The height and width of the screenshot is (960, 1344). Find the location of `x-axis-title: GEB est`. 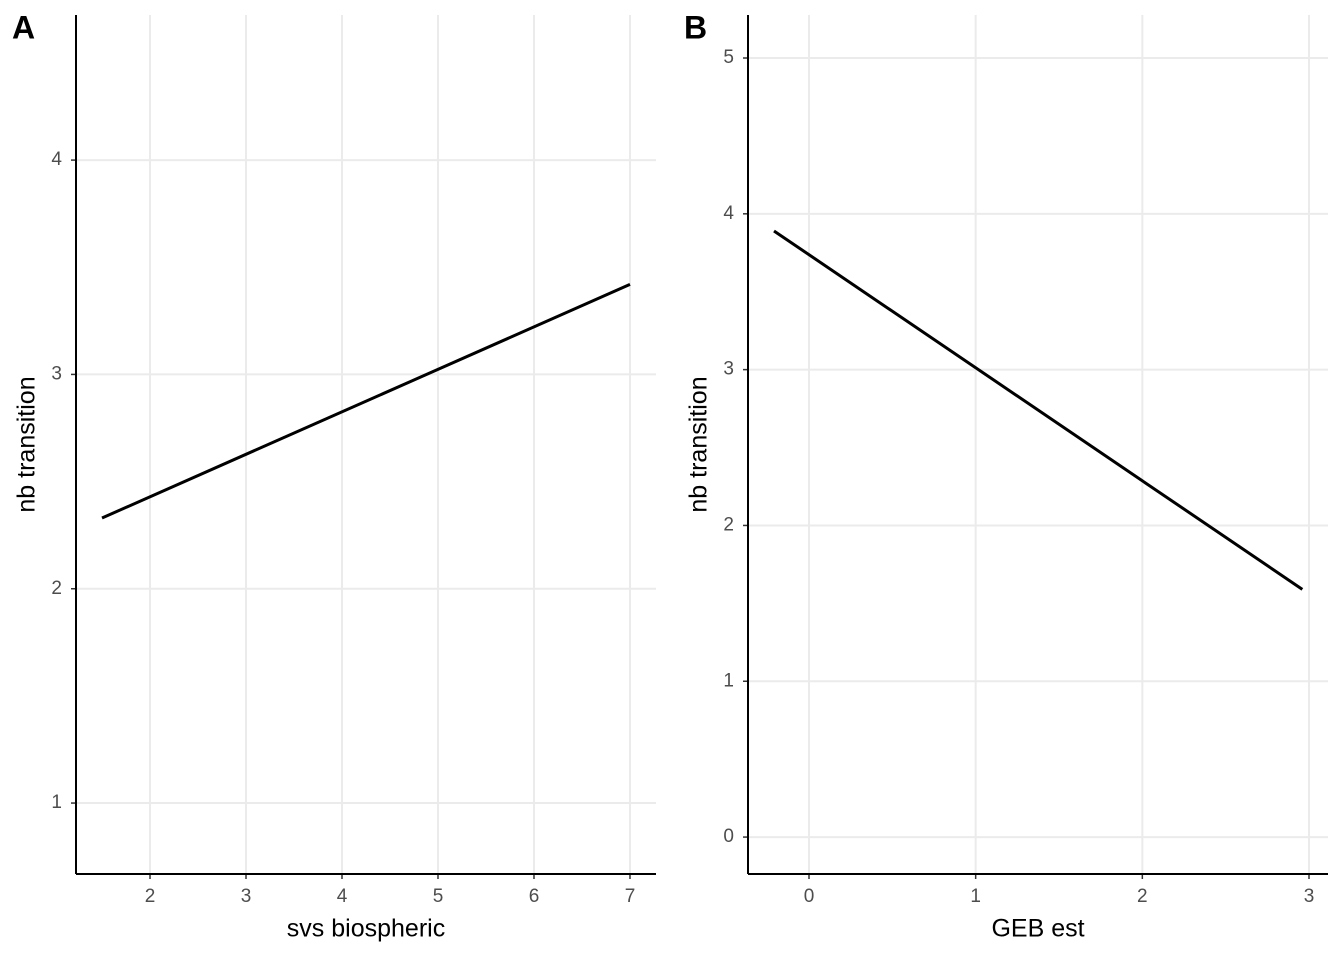

x-axis-title: GEB est is located at coordinates (1037, 929).